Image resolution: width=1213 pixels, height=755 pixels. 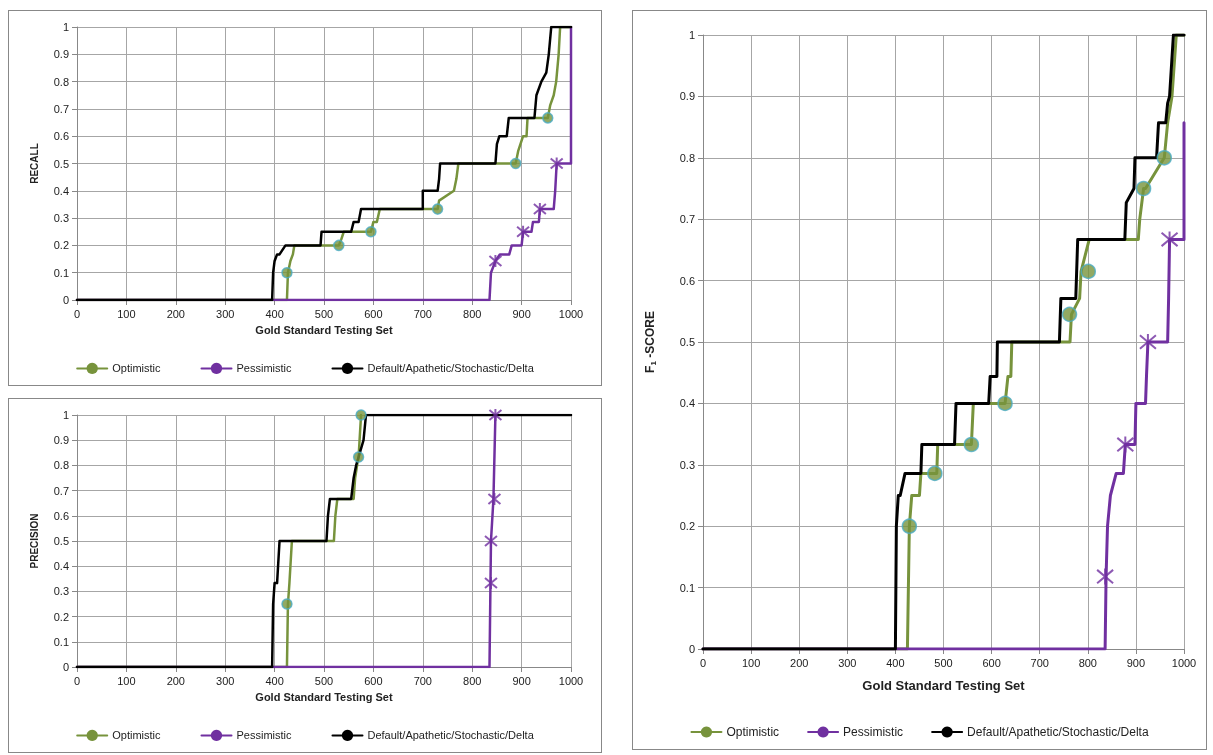 I want to click on y-axis-title: PRECISION, so click(x=34, y=541).